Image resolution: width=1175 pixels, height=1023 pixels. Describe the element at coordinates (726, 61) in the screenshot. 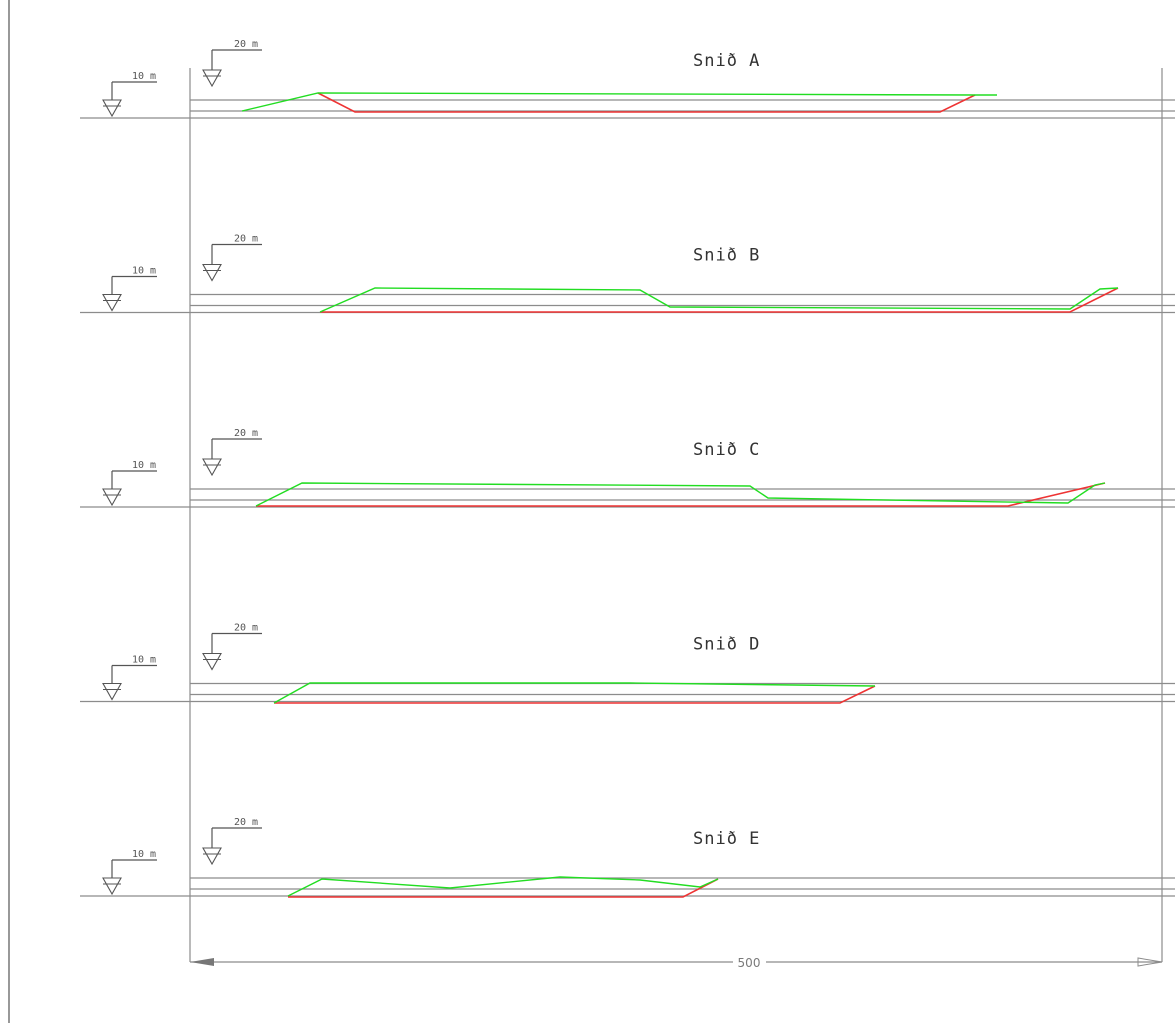

I see `section-title: Snið A` at that location.